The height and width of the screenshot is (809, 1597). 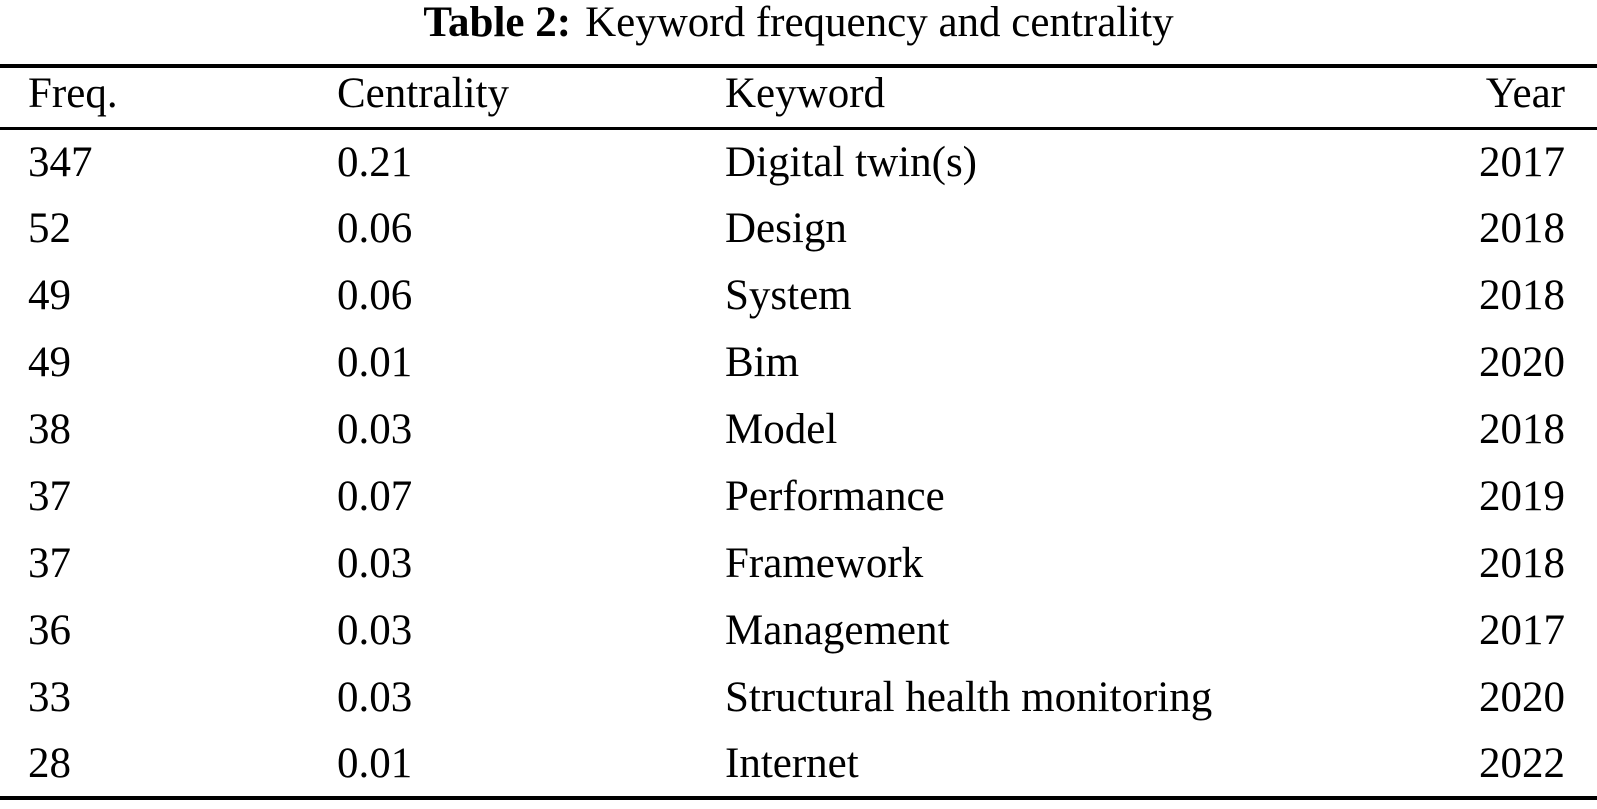 I want to click on cell-keyword: Digital twin(s), so click(x=851, y=162).